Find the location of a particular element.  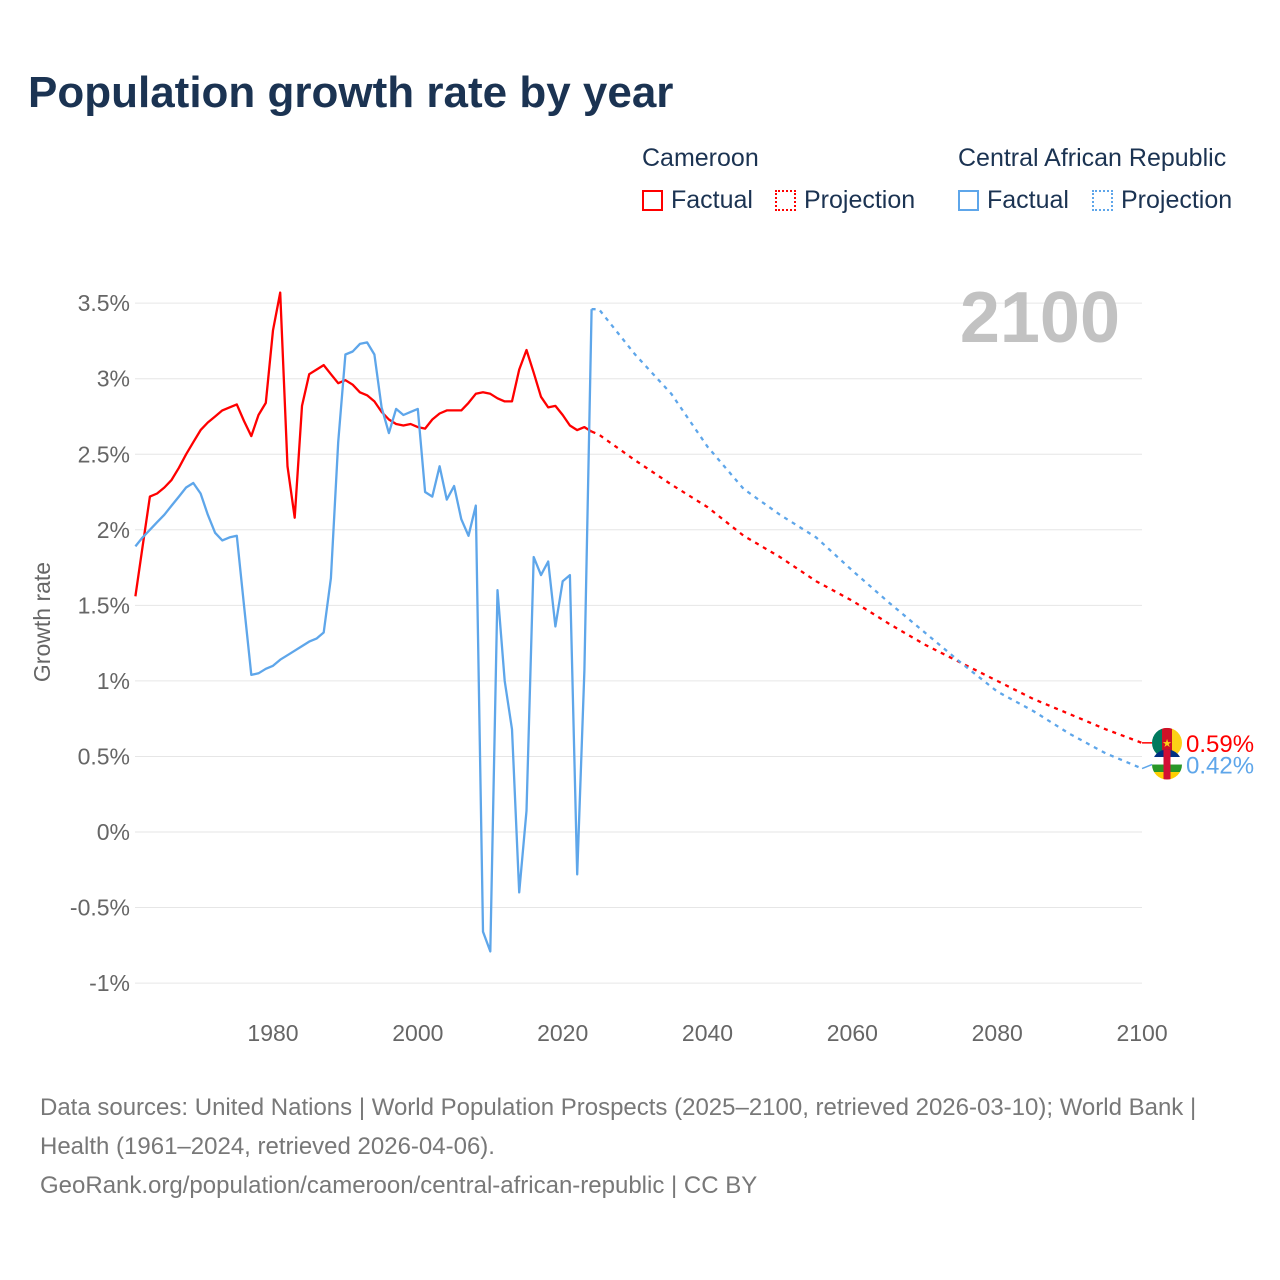

legend-car-factual: Factual is located at coordinates (1013, 200).